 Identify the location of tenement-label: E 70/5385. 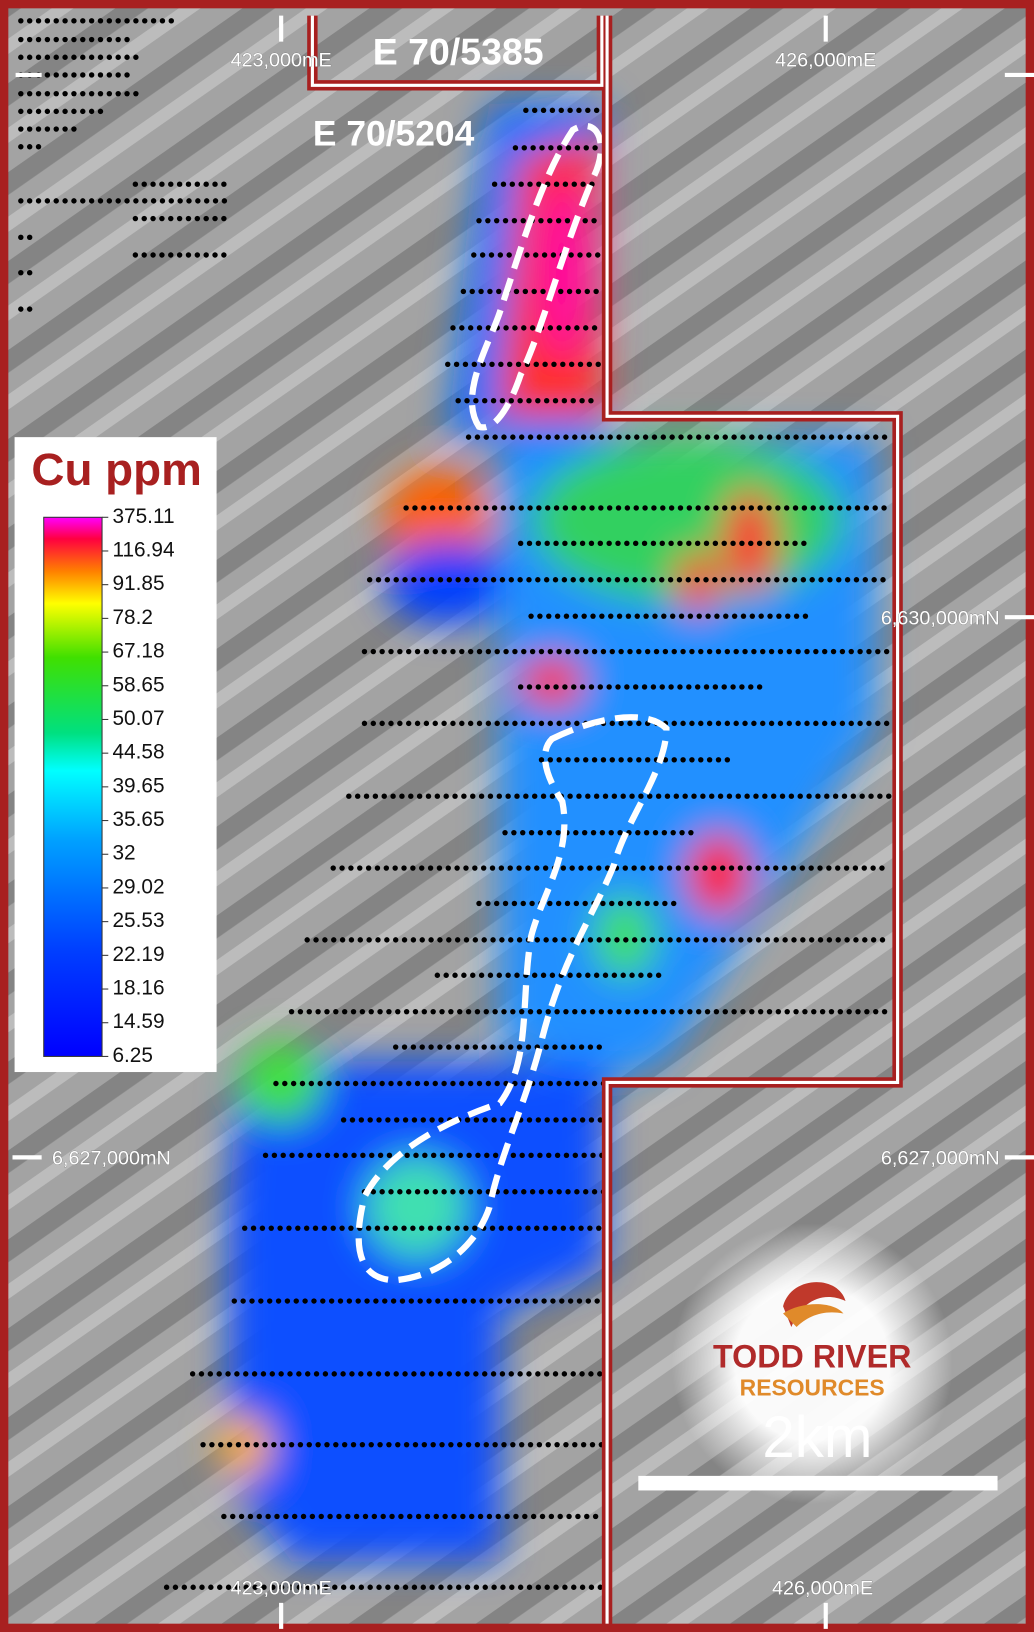
(458, 52).